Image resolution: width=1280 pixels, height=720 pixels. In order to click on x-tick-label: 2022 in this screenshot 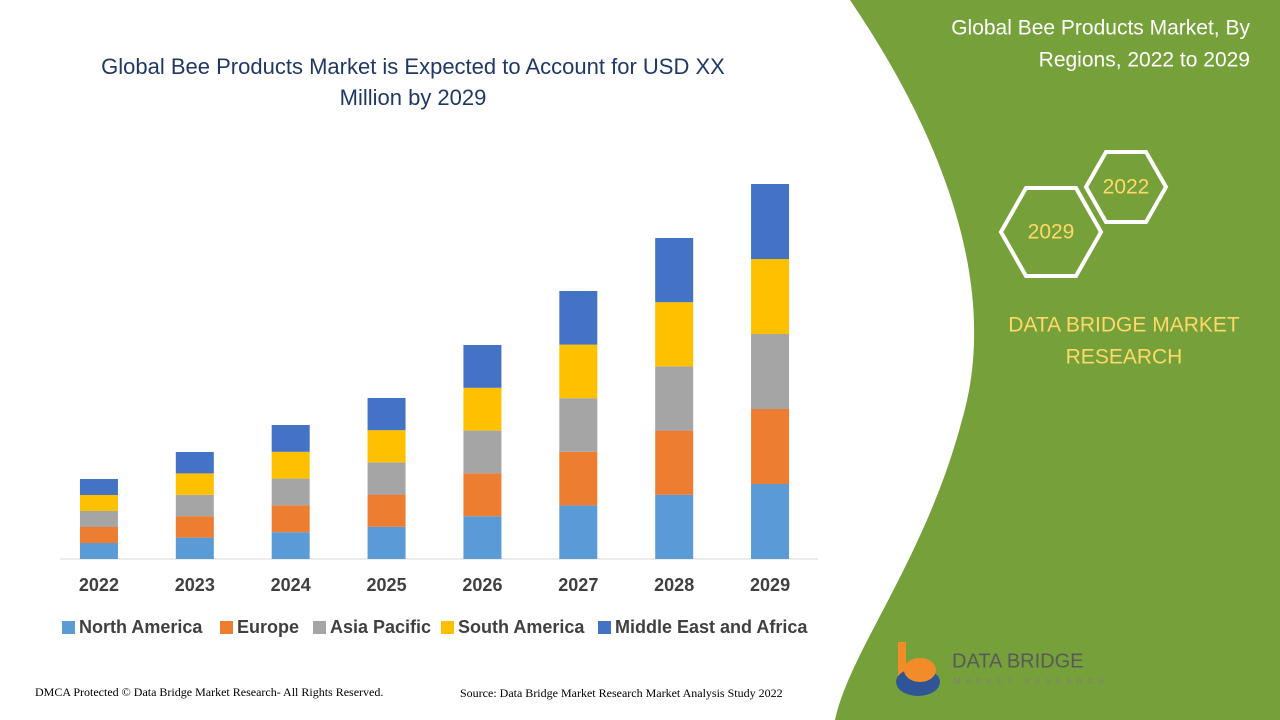, I will do `click(99, 585)`.